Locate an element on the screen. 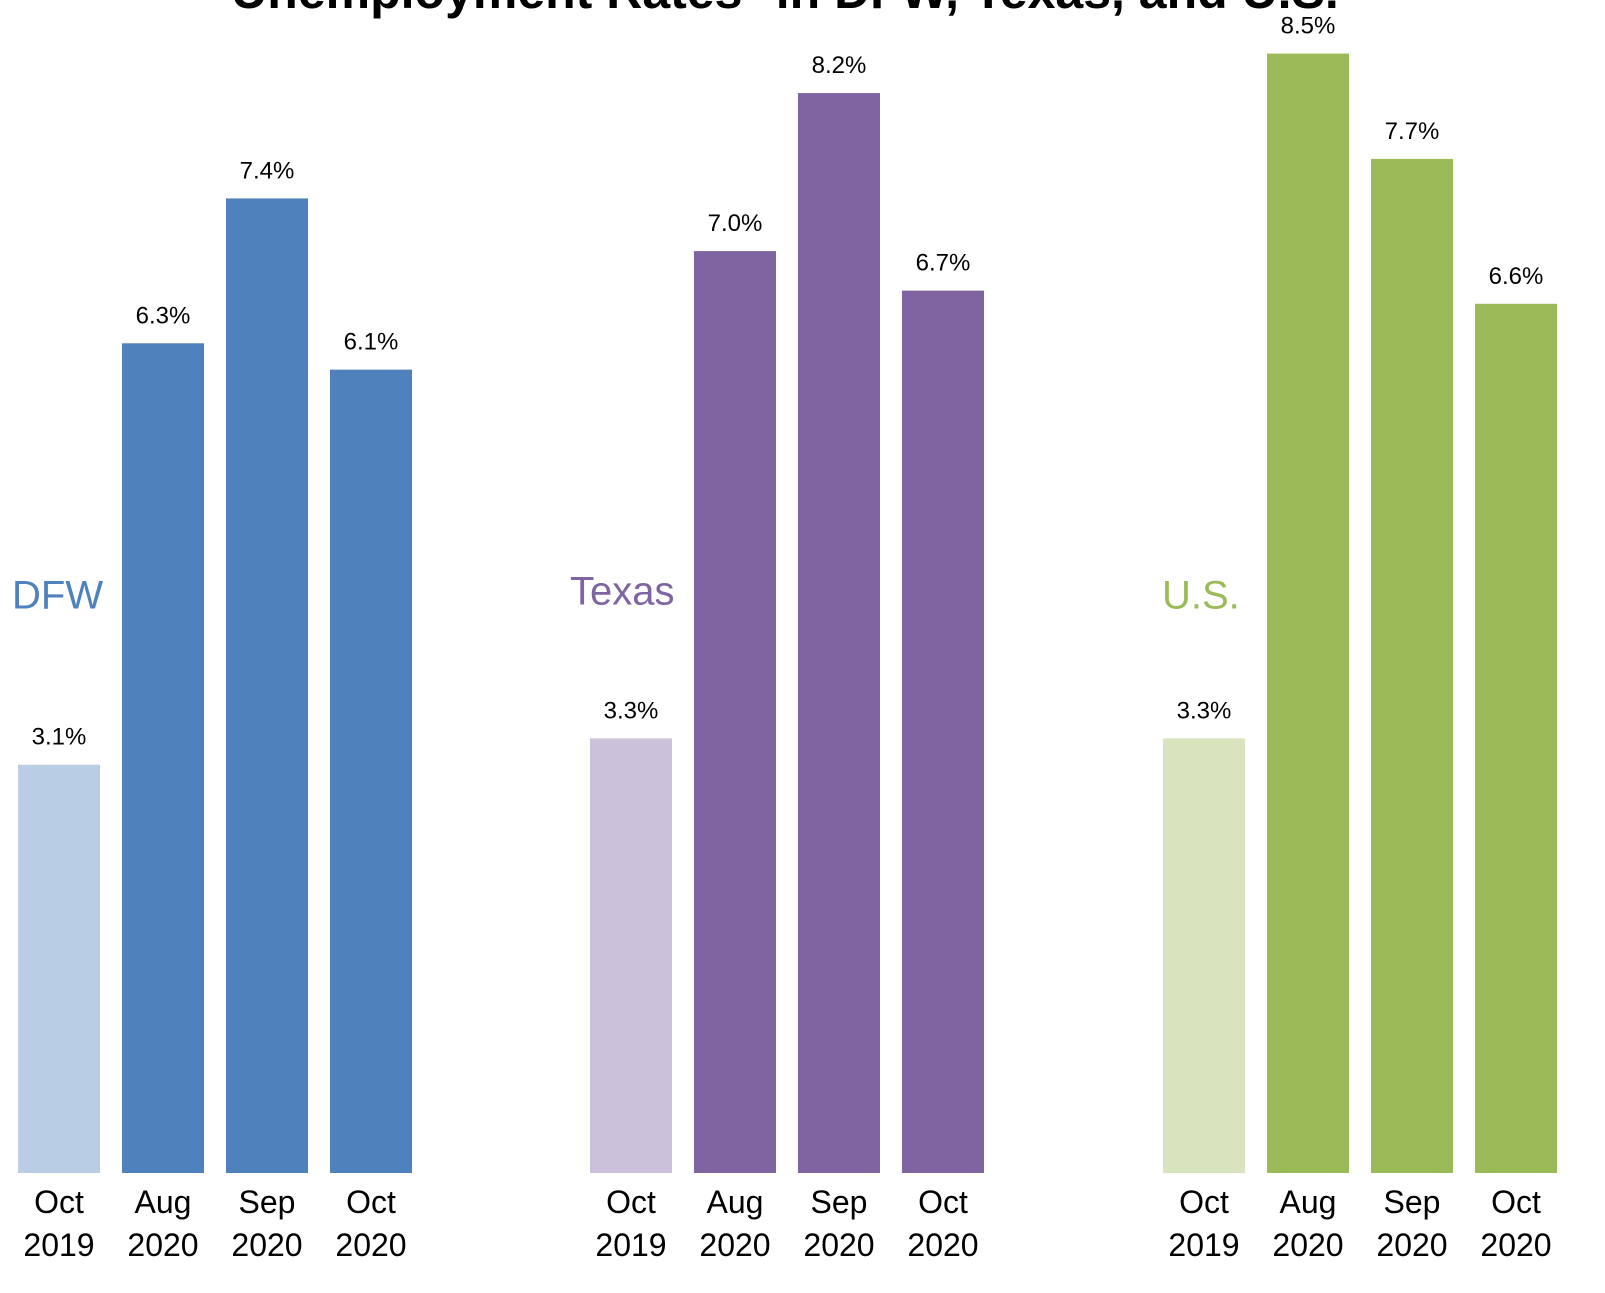 The height and width of the screenshot is (1293, 1605). data-label: 7.0% is located at coordinates (735, 223).